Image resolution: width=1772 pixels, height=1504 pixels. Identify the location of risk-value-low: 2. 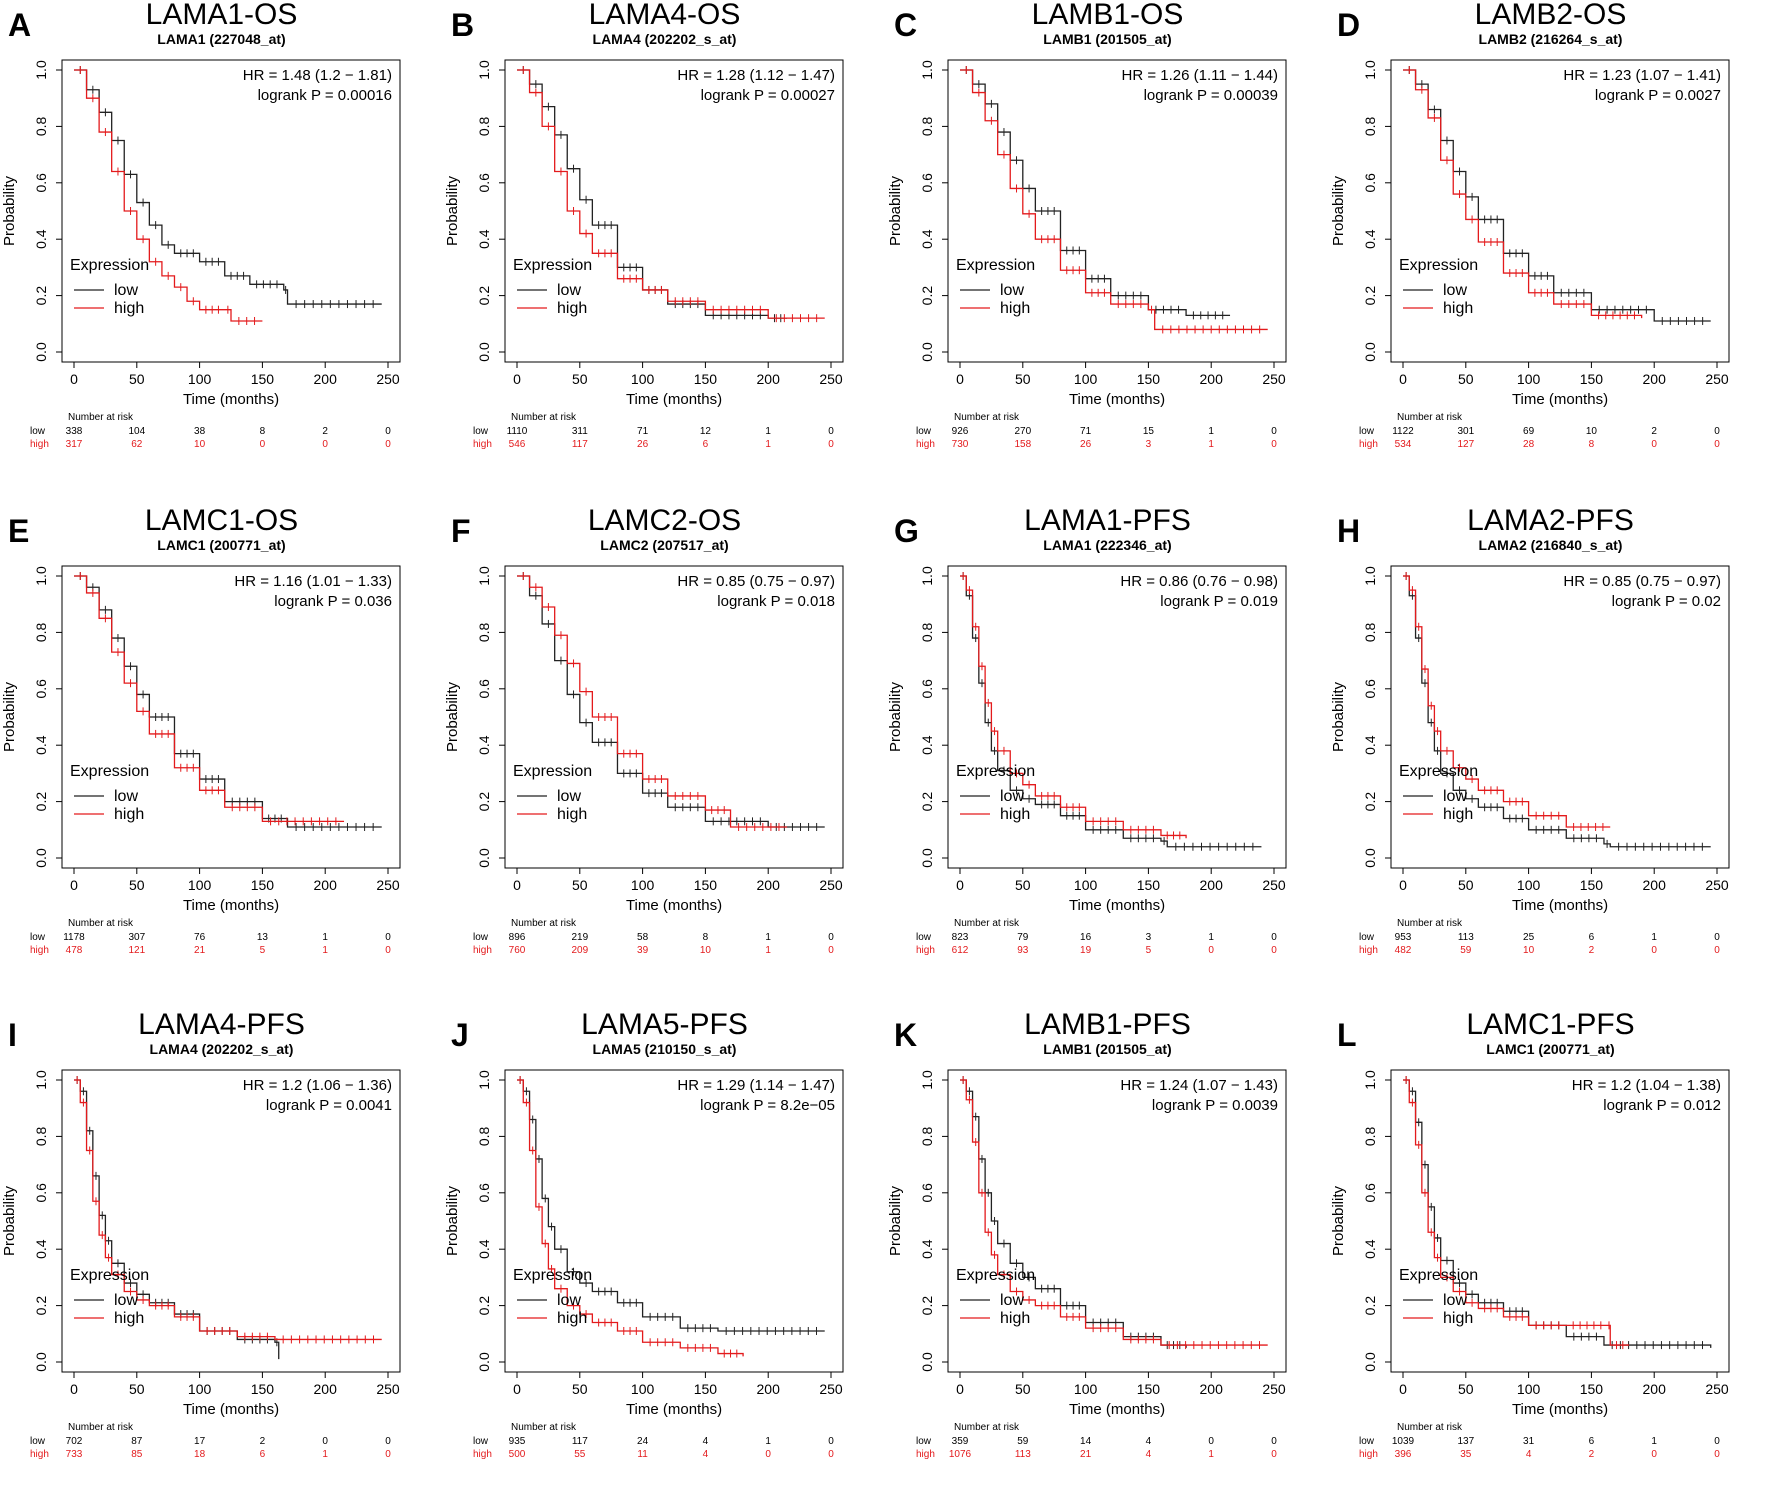
(1654, 431).